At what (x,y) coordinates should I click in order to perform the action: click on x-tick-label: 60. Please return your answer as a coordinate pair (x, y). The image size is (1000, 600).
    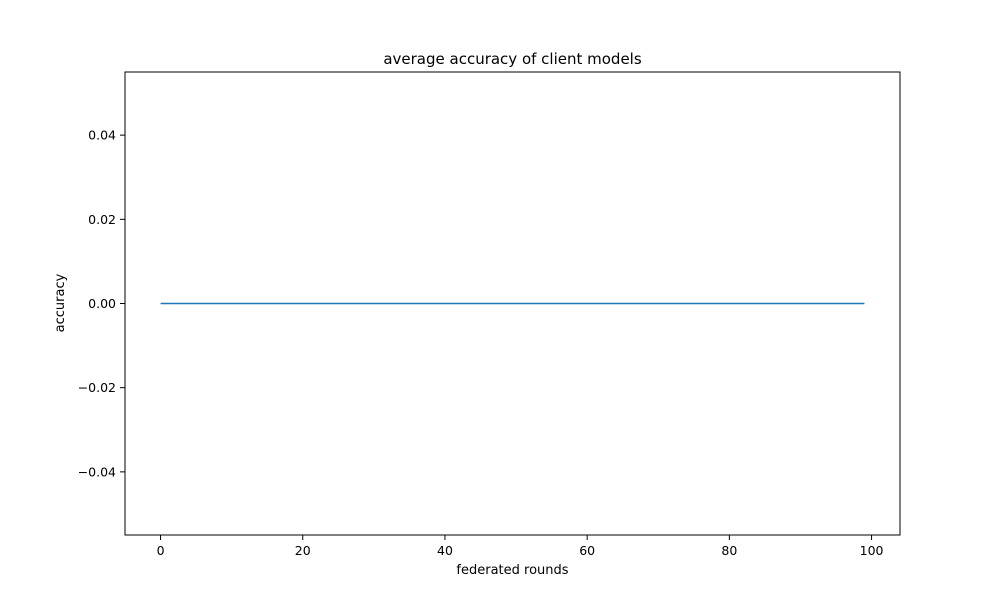
    Looking at the image, I should click on (587, 550).